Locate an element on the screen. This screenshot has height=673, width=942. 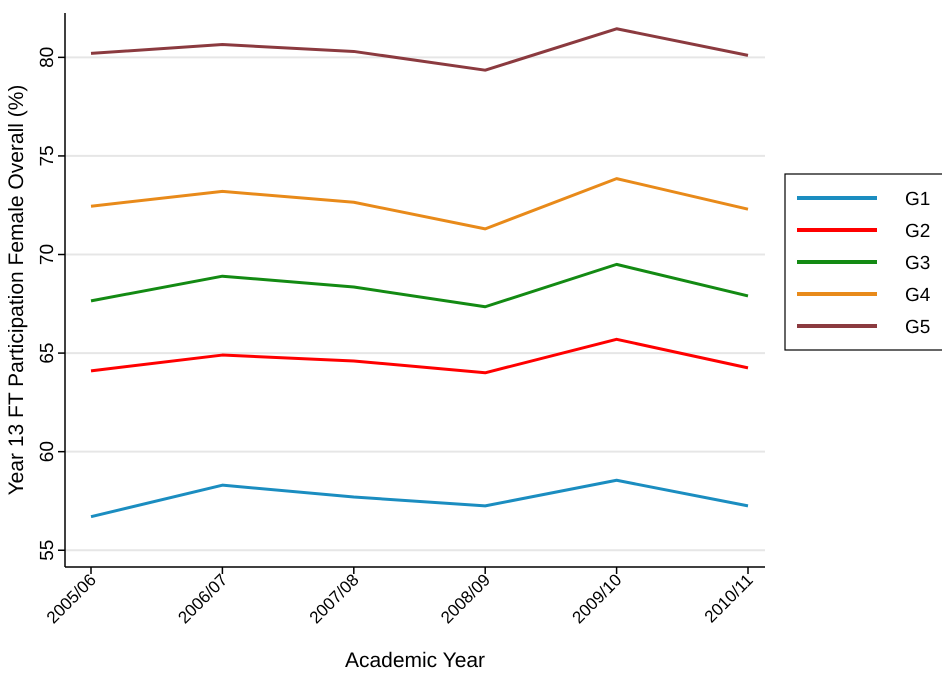
legend-label: G2 is located at coordinates (917, 231).